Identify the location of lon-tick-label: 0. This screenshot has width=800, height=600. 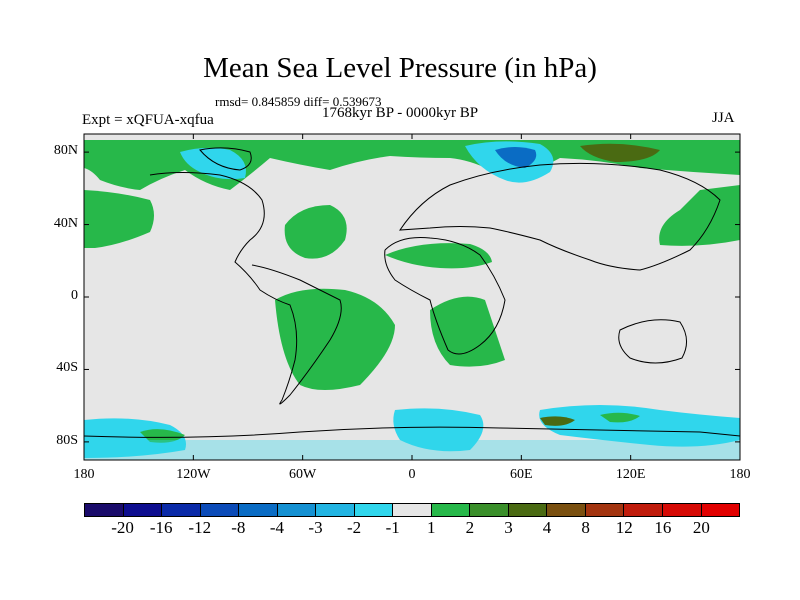
(412, 474).